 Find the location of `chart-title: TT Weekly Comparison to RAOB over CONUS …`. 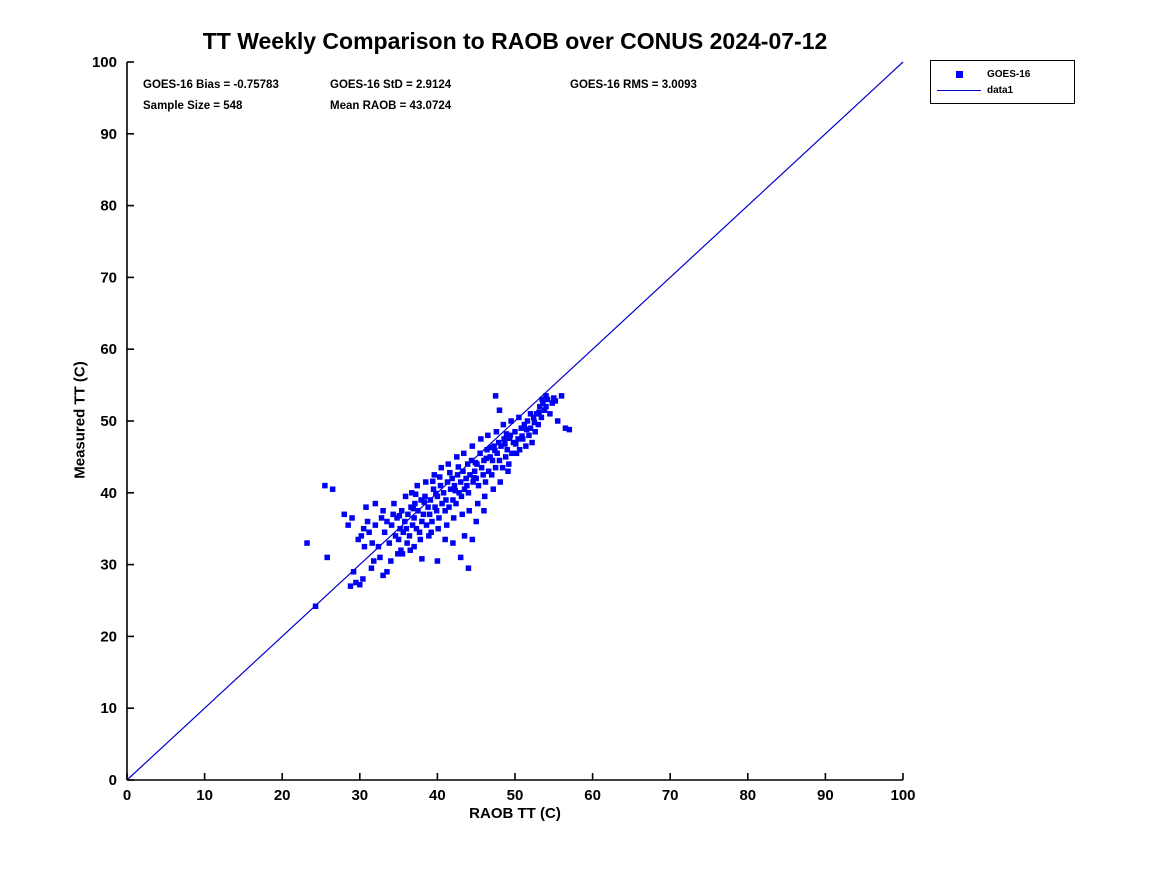

chart-title: TT Weekly Comparison to RAOB over CONUS … is located at coordinates (515, 41).